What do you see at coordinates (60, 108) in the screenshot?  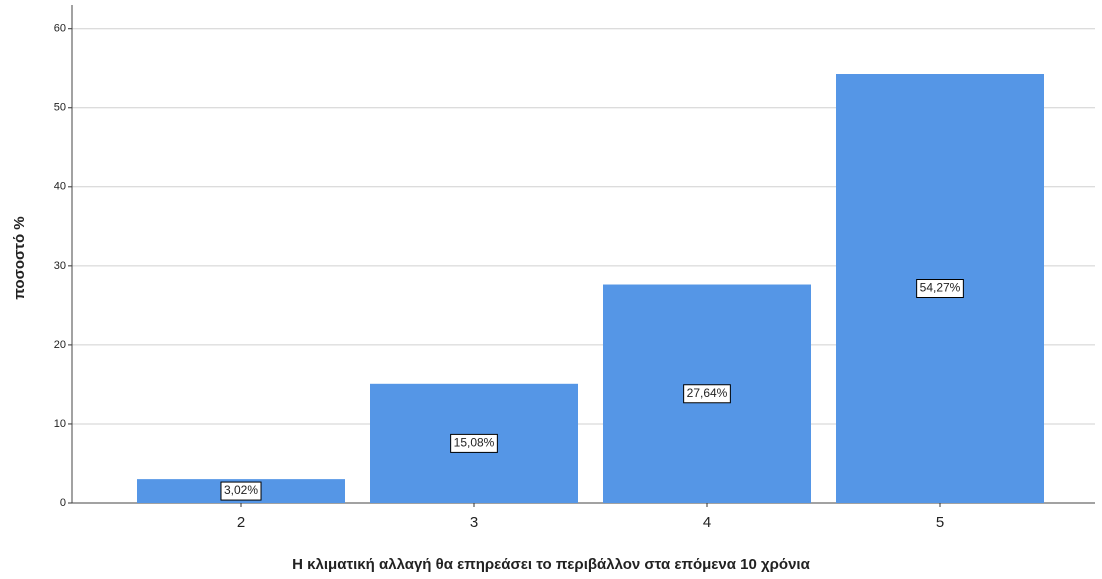 I see `y-tick-label: 50` at bounding box center [60, 108].